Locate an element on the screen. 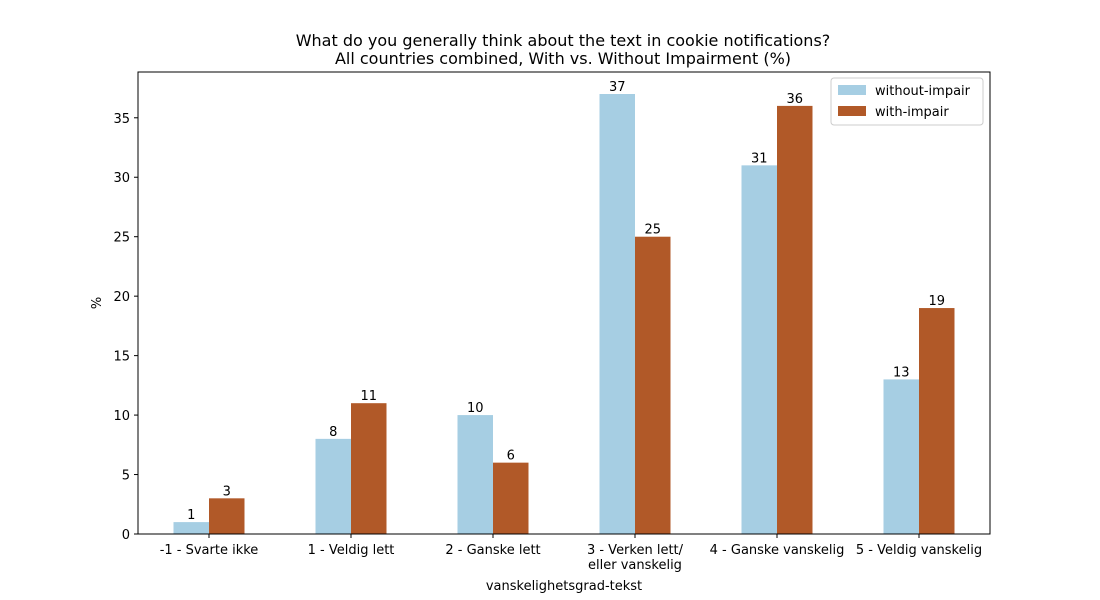 The height and width of the screenshot is (600, 1100). y-tick-label: 0 is located at coordinates (126, 535).